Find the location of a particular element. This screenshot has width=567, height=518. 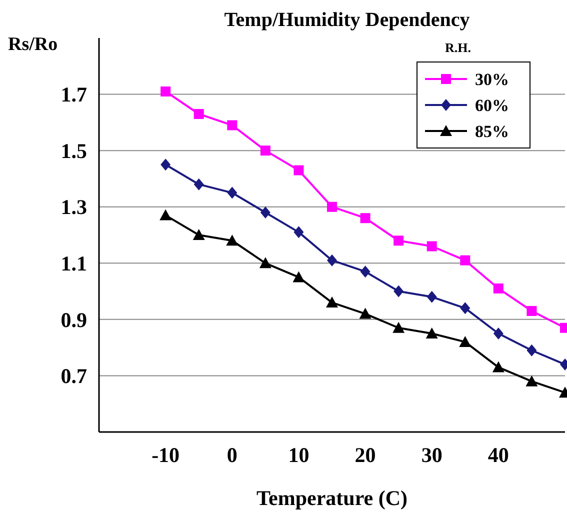

y-tick-label: 0.9 is located at coordinates (73, 320).